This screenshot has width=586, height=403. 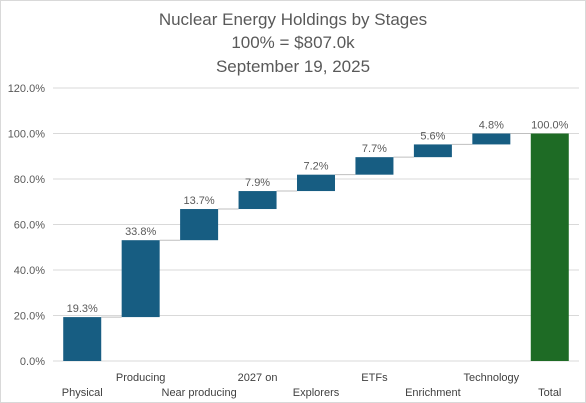 What do you see at coordinates (140, 232) in the screenshot?
I see `data-label: 33.8%` at bounding box center [140, 232].